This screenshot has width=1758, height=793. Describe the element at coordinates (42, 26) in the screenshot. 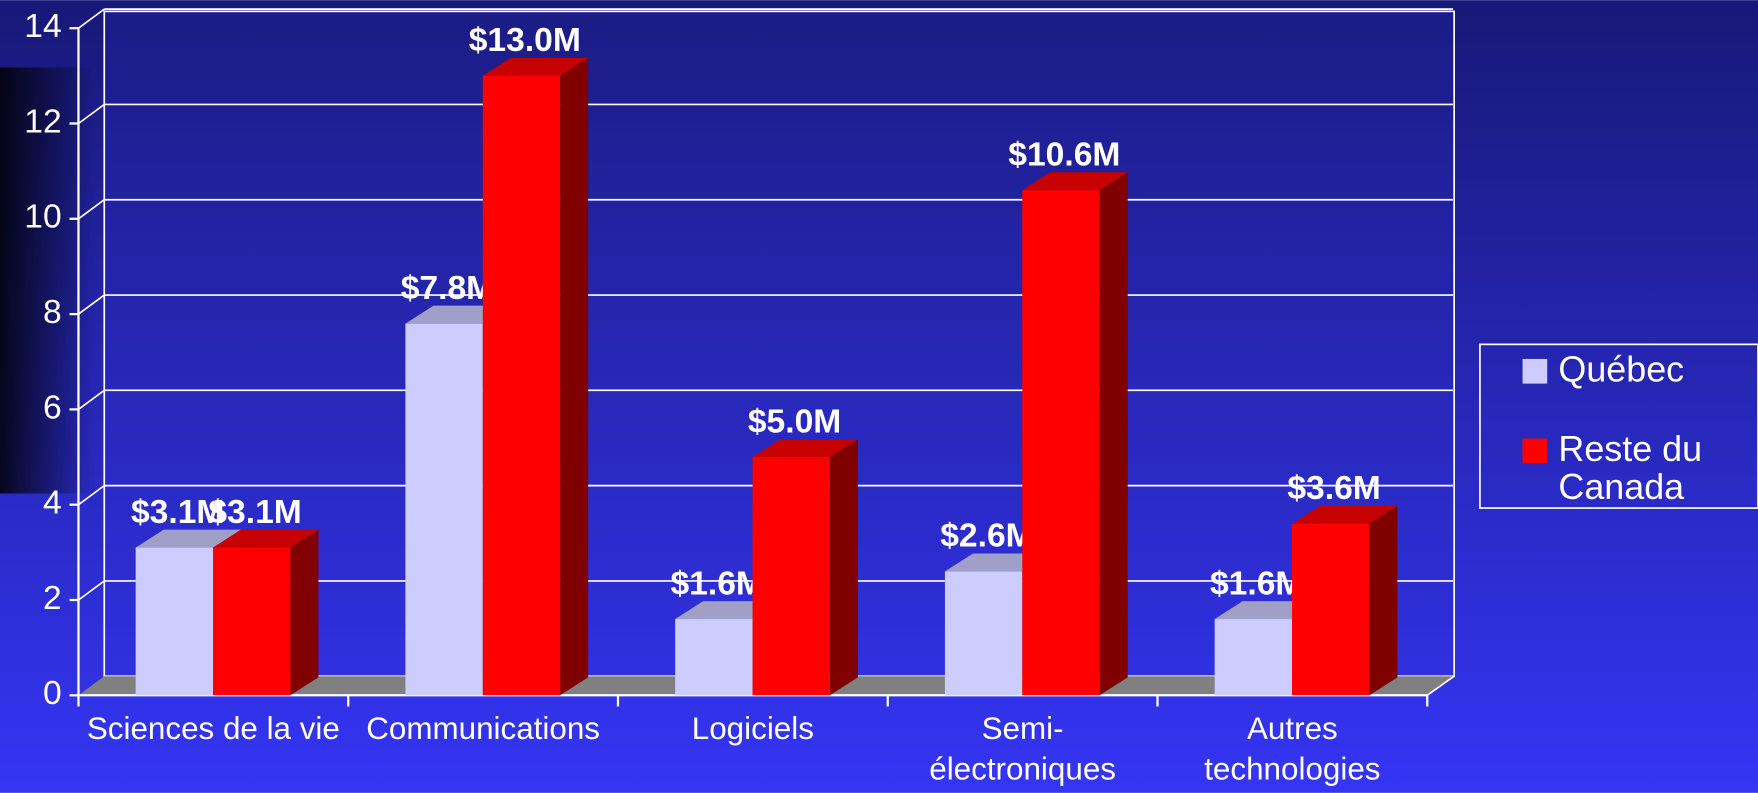

I see `y-tick-label: 14` at that location.